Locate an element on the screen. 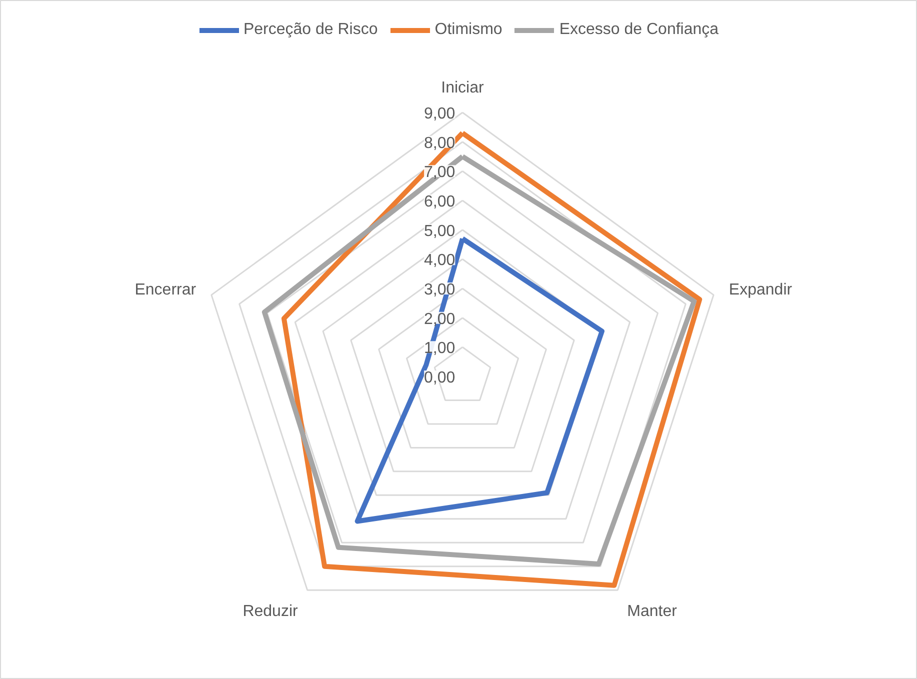 The image size is (917, 679). spoke-label: Reduzir is located at coordinates (270, 611).